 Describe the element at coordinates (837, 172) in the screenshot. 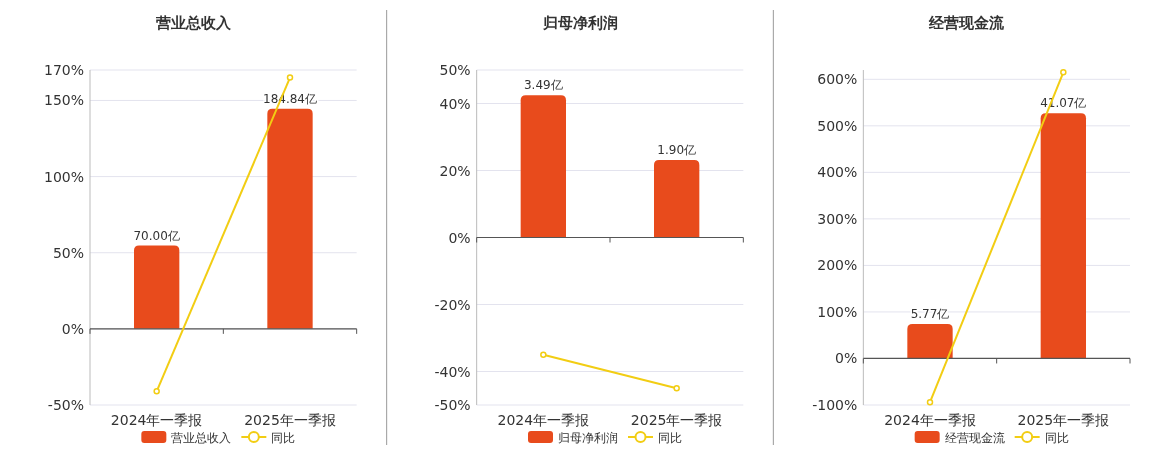

I see `y-tick-label: 400%` at that location.